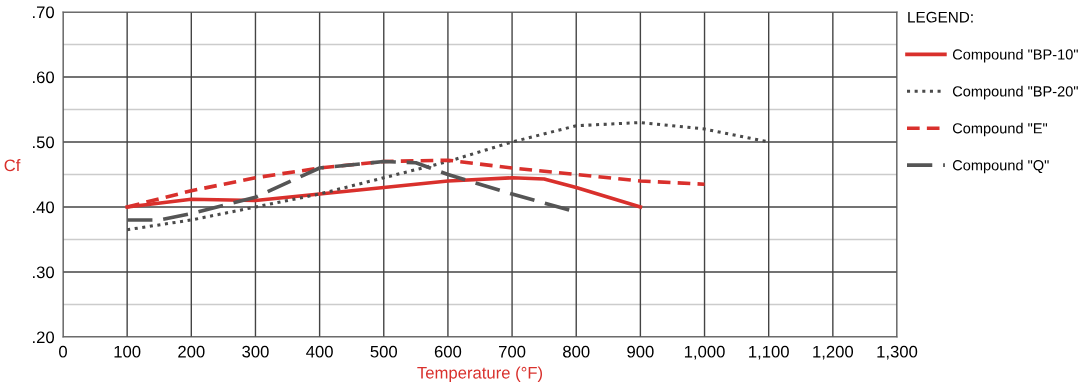  I want to click on legend-label: Compound "E", so click(1000, 129).